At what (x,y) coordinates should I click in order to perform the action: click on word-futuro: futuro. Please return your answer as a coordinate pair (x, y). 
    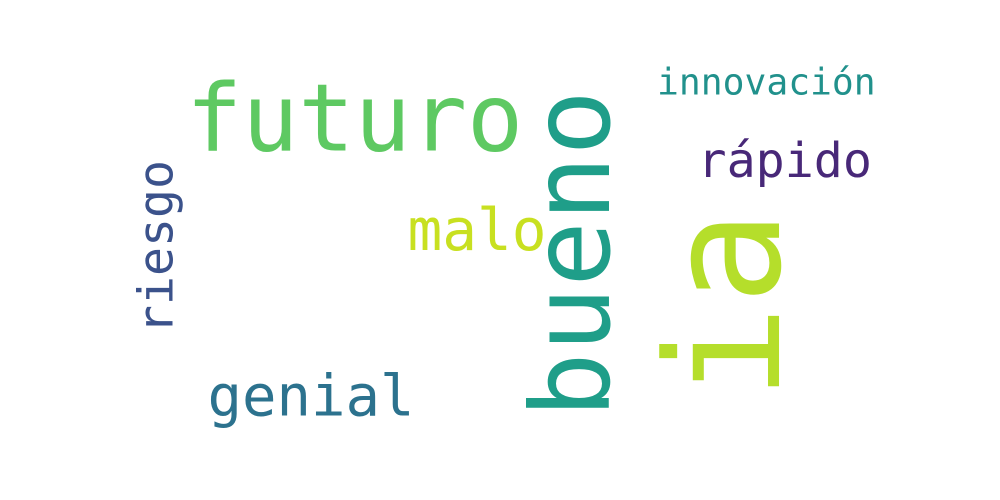
    Looking at the image, I should click on (355, 118).